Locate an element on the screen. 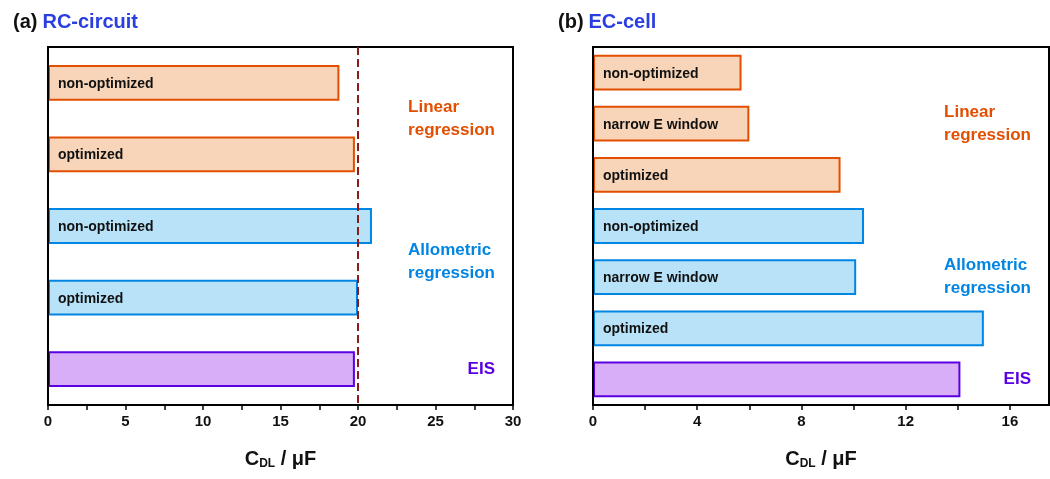 This screenshot has height=479, width=1050. x-tick-label: 12 is located at coordinates (906, 420).